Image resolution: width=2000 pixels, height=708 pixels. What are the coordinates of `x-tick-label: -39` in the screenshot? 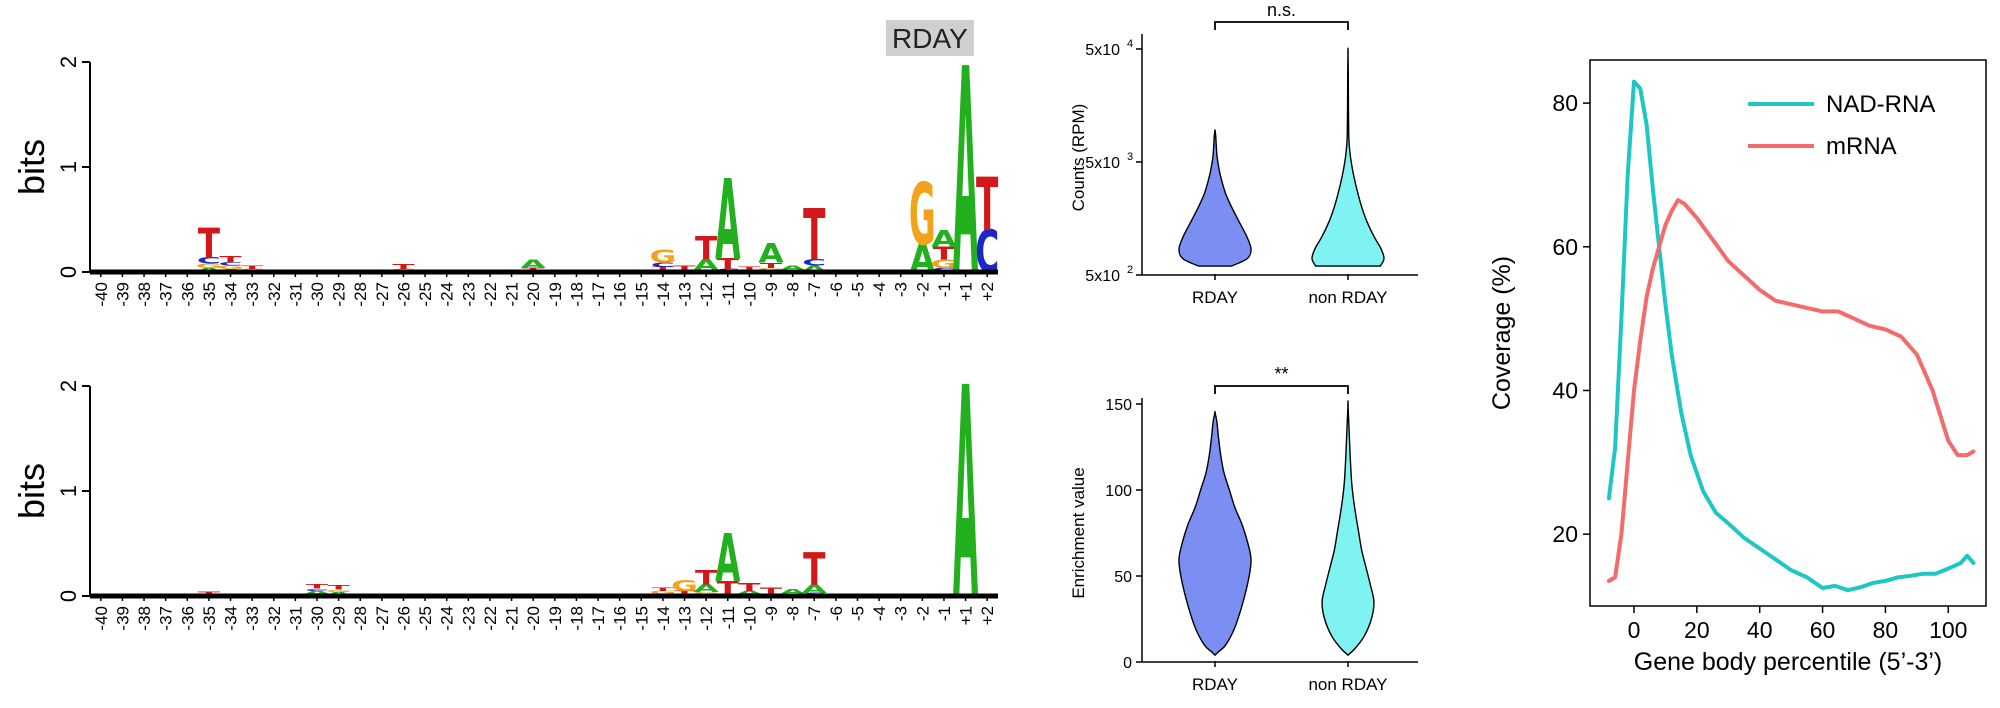 It's located at (122, 618).